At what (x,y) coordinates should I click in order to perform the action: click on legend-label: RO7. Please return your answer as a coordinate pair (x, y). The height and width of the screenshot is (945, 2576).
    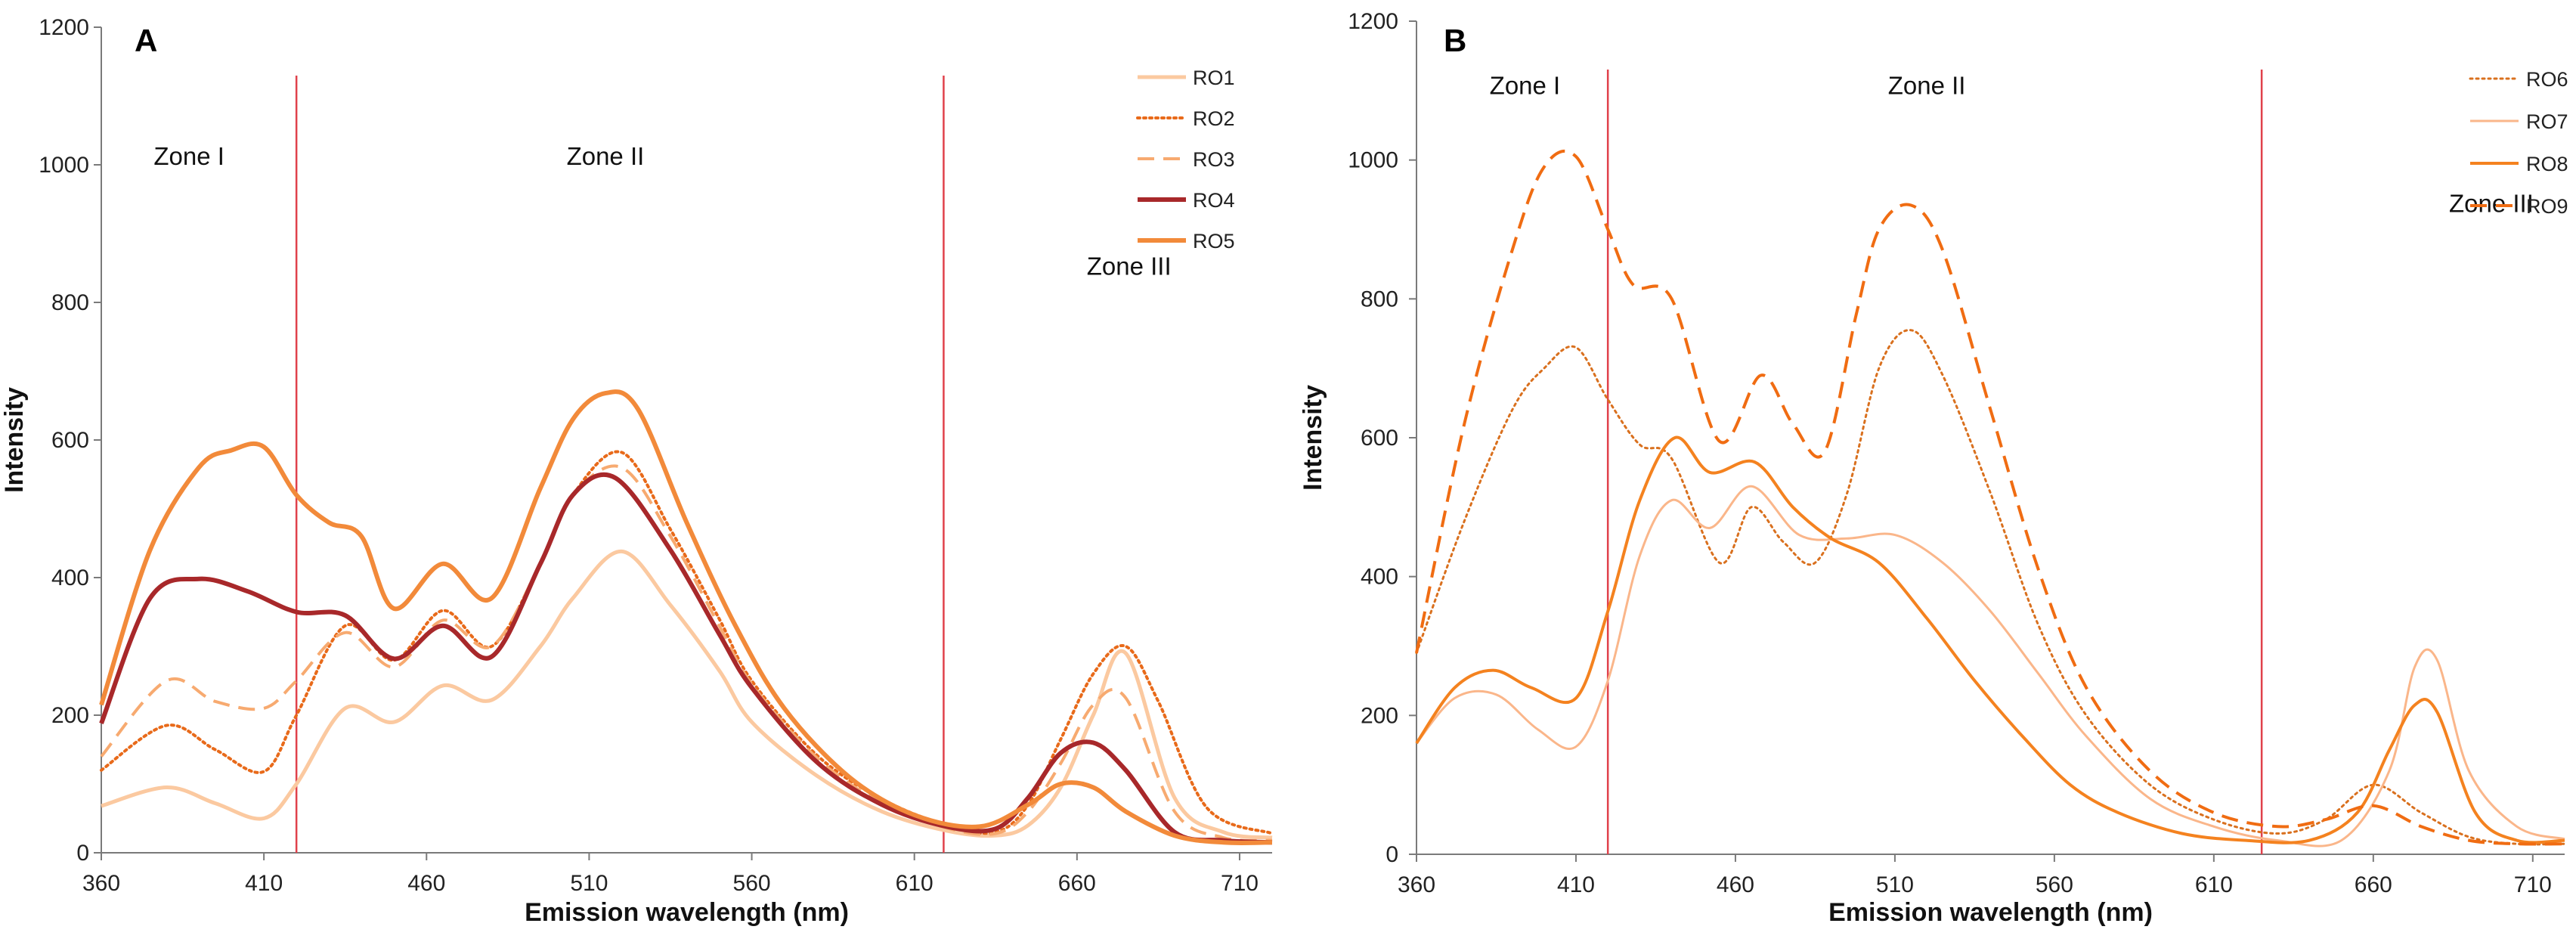
    Looking at the image, I should click on (2547, 121).